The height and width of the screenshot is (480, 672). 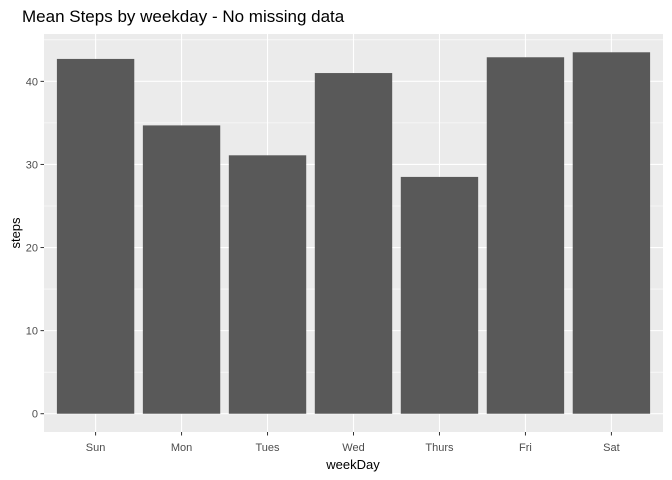 I want to click on x-tick-label: Mon, so click(x=181, y=448).